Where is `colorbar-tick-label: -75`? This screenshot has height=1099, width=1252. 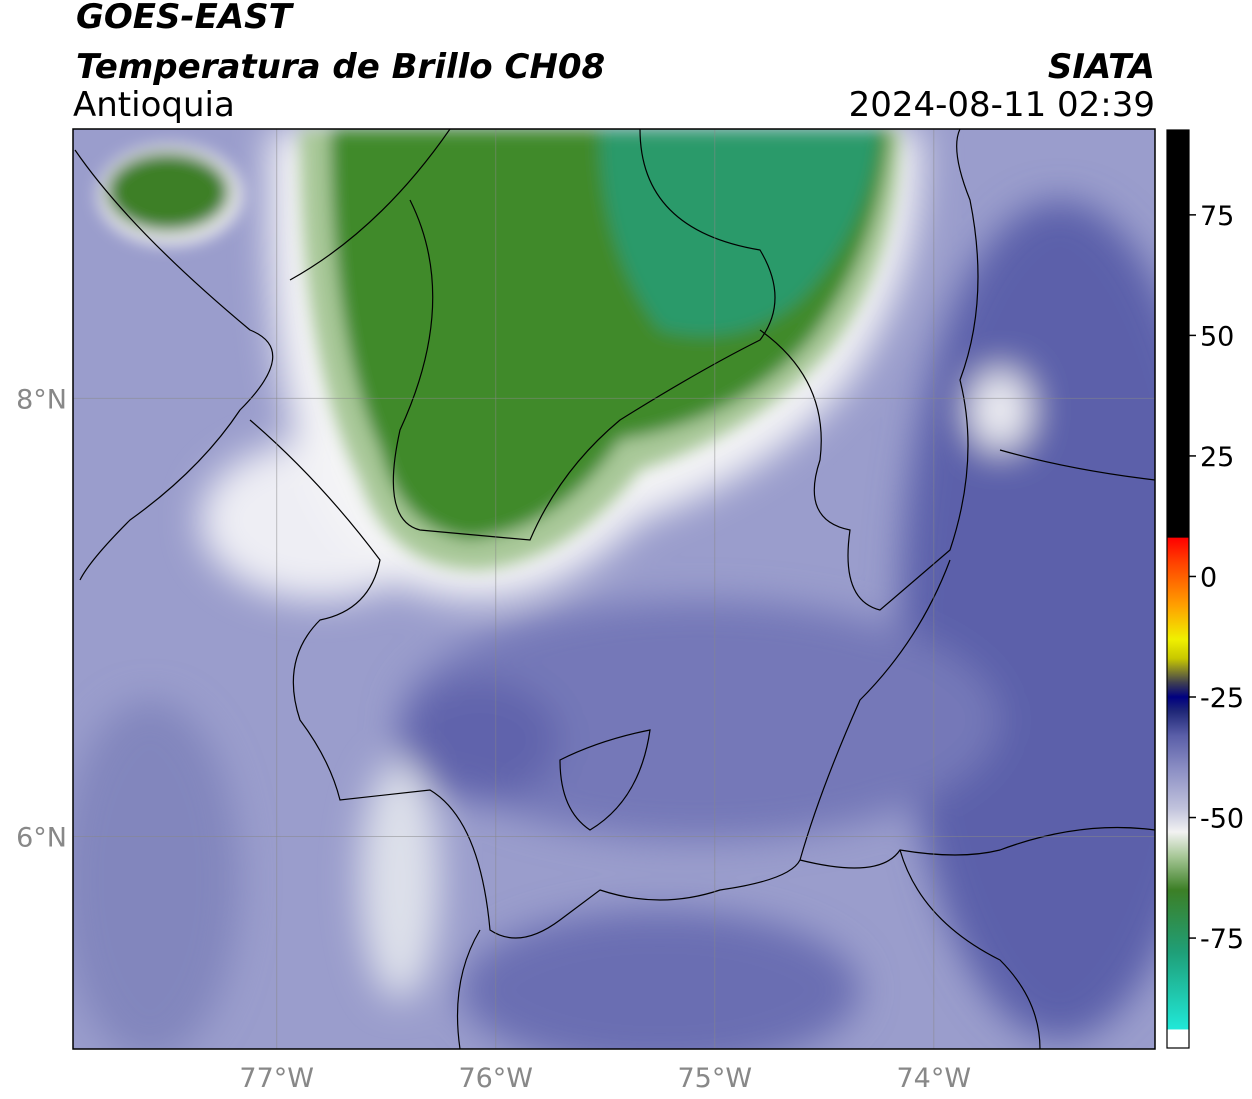 colorbar-tick-label: -75 is located at coordinates (1222, 939).